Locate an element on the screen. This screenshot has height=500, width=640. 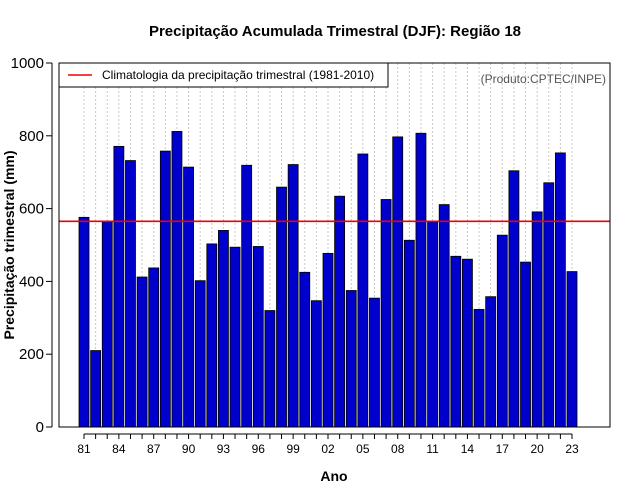
x-tick-label: 23 is located at coordinates (572, 449).